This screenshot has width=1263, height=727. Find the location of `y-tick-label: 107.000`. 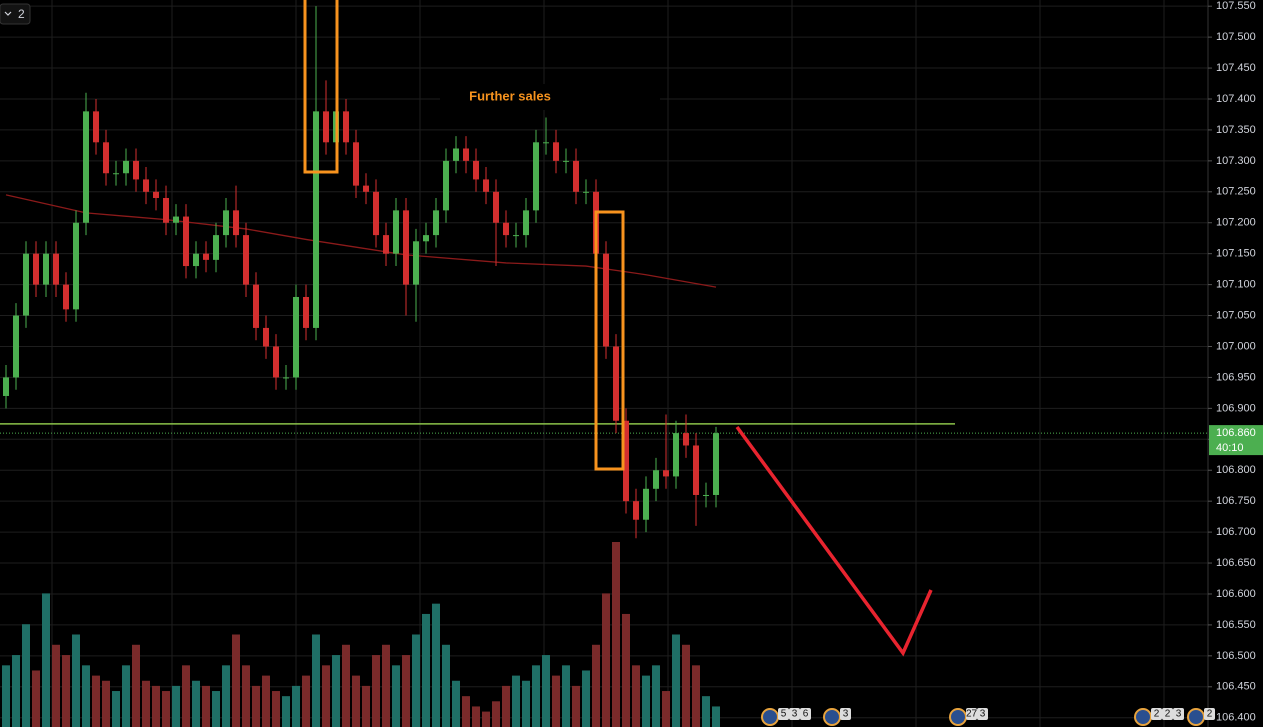

y-tick-label: 107.000 is located at coordinates (1236, 346).